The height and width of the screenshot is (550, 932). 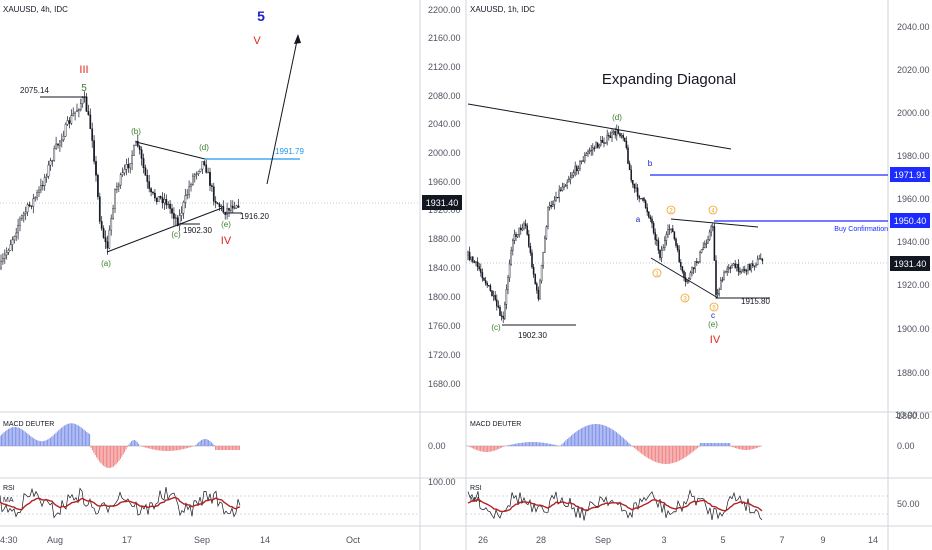 I want to click on right-price-tick: 1980.00, so click(x=913, y=156).